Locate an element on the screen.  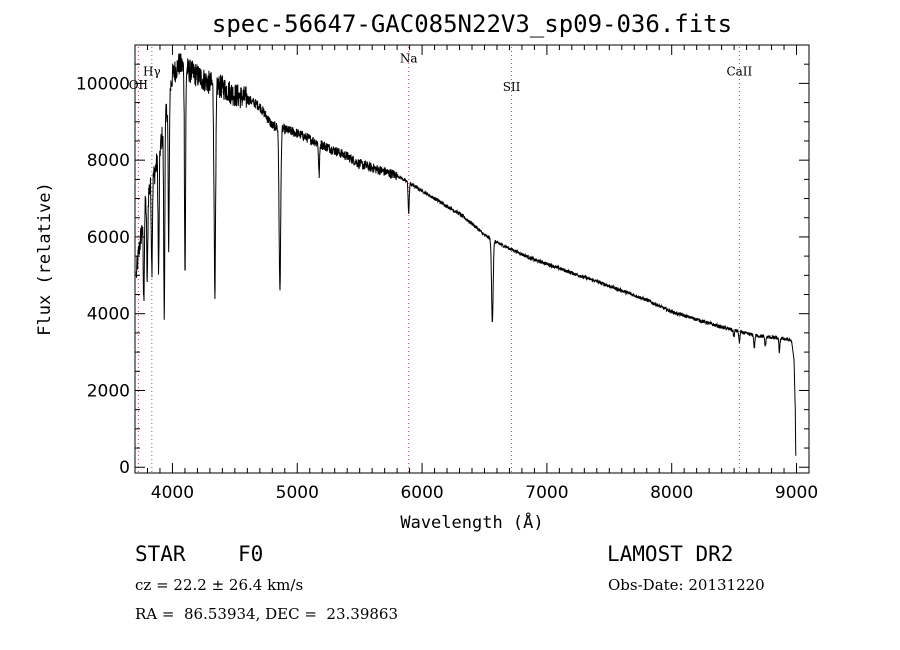
y-tick-label: 10000 is located at coordinates (103, 84).